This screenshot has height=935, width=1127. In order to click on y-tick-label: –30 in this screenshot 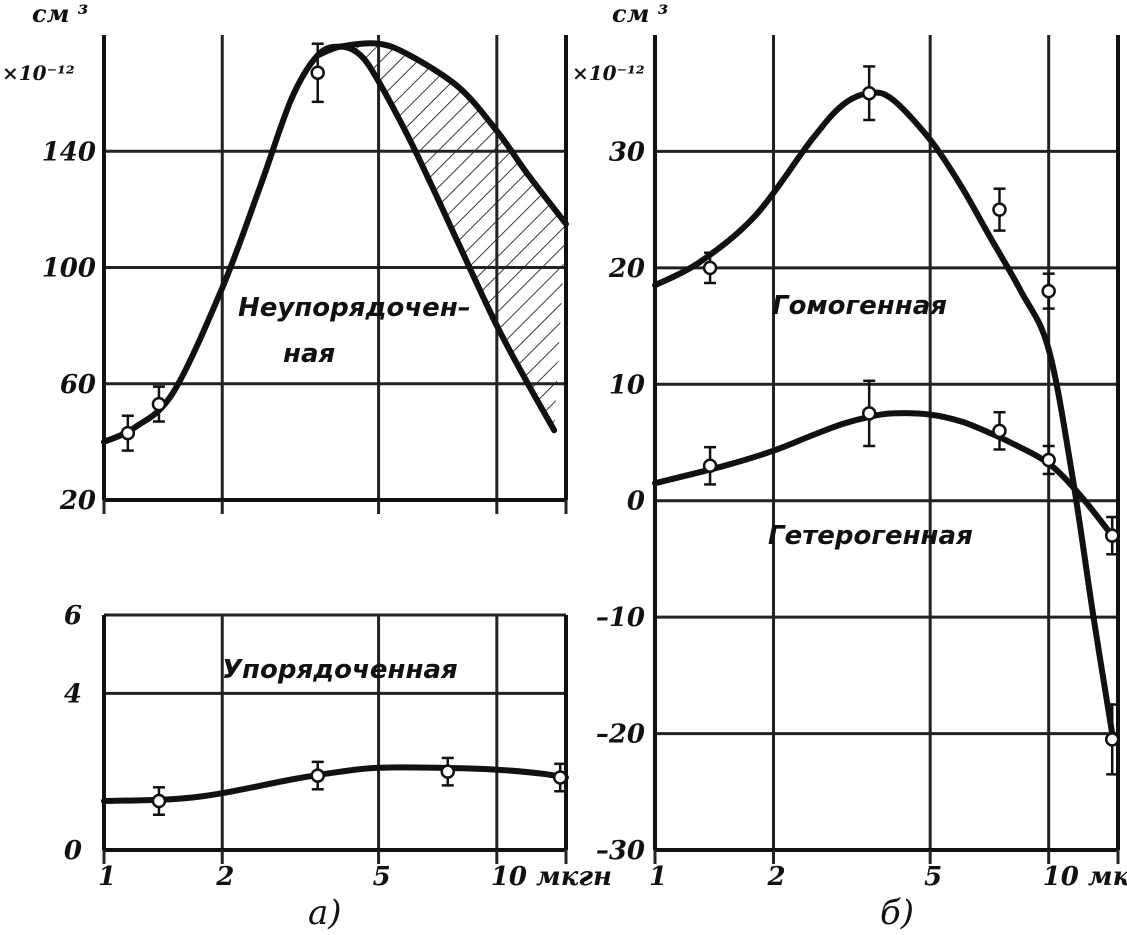, I will do `click(620, 851)`.